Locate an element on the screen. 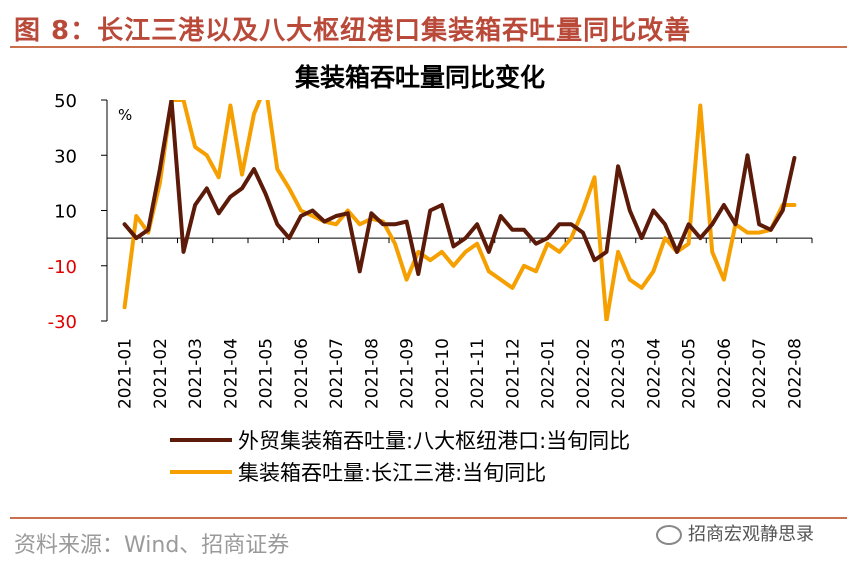 This screenshot has width=857, height=565. x-tick-label: 2022-08 is located at coordinates (795, 373).